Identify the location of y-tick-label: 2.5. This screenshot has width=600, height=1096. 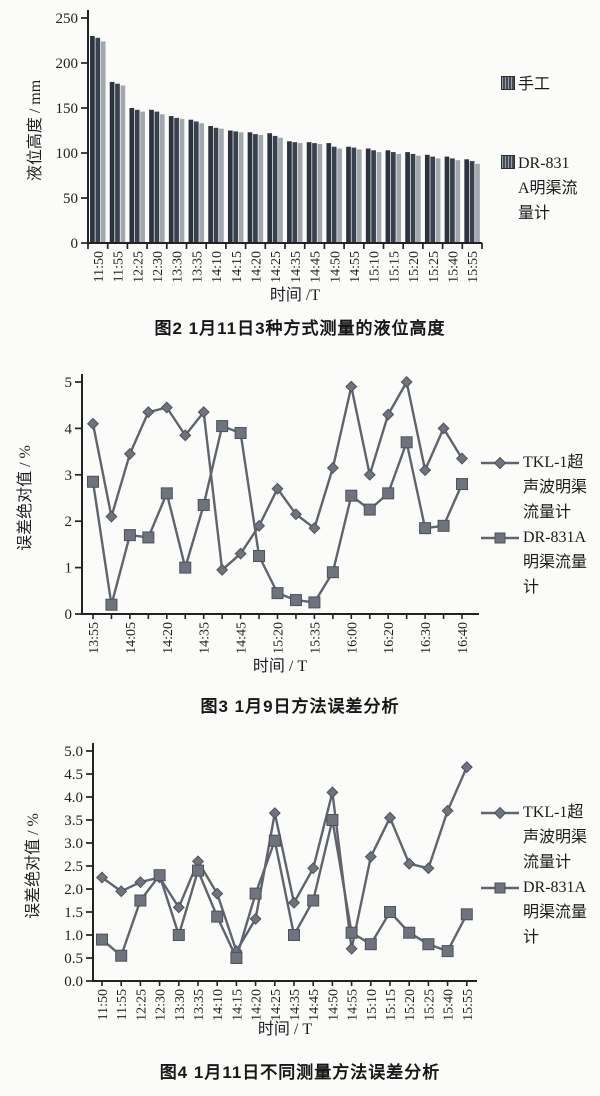
(73, 867).